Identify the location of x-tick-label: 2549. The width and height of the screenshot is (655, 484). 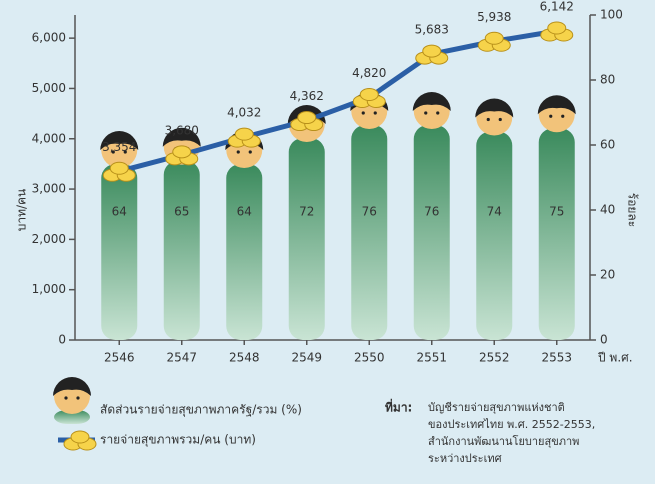
(306, 358).